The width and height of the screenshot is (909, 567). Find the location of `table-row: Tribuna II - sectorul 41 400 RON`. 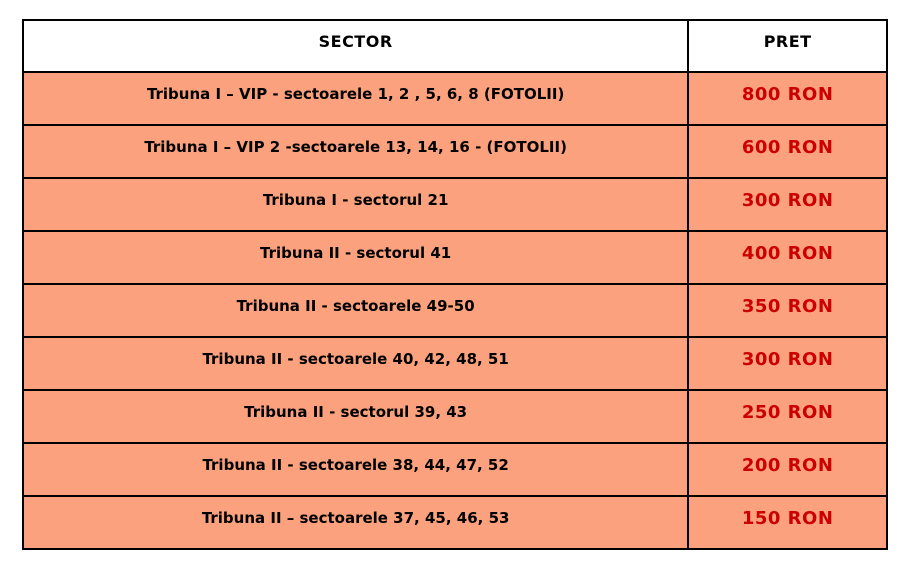

table-row: Tribuna II - sectorul 41 400 RON is located at coordinates (454, 257).